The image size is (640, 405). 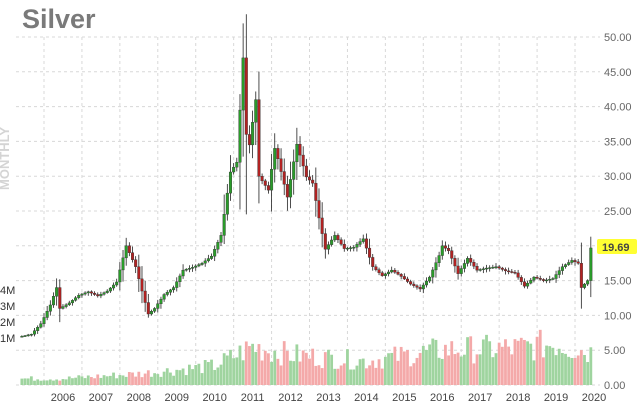 I want to click on x-tick-label: 2019, so click(x=556, y=398).